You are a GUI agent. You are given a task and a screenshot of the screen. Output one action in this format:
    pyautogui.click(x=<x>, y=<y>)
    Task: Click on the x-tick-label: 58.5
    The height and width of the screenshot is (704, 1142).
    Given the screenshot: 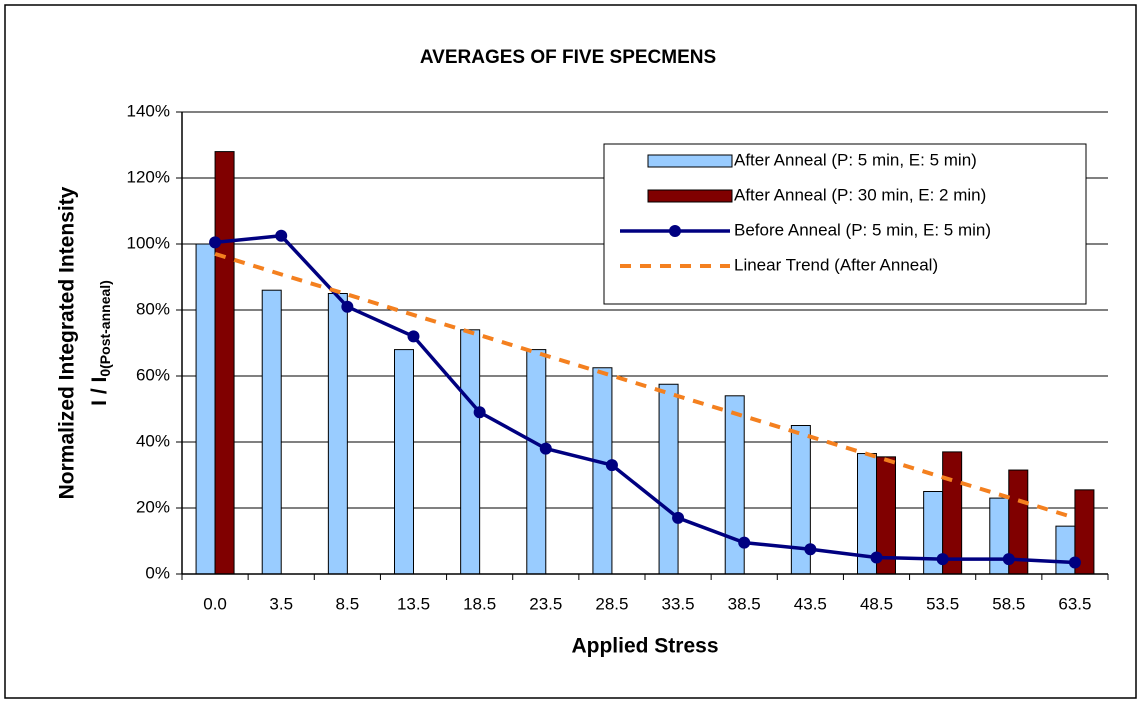 What is the action you would take?
    pyautogui.click(x=1008, y=603)
    